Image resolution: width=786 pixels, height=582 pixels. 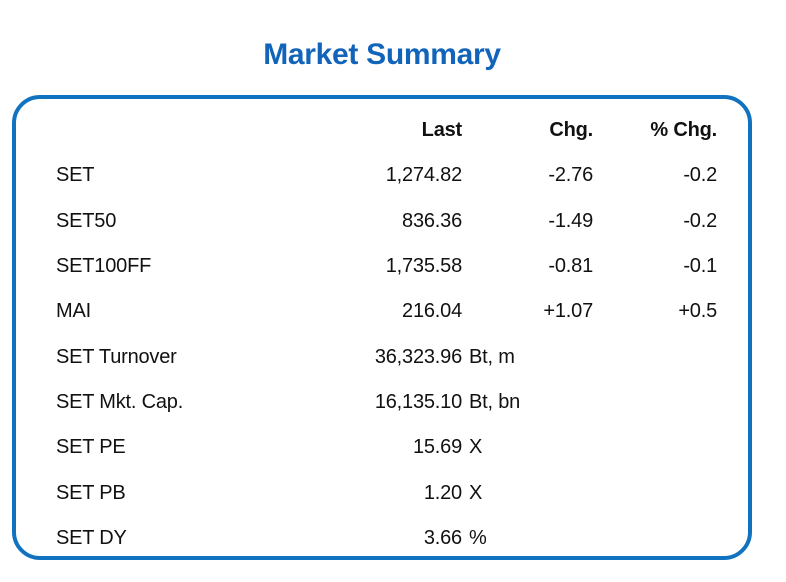 I want to click on row-pct-chg-value: +0.5, so click(x=697, y=311).